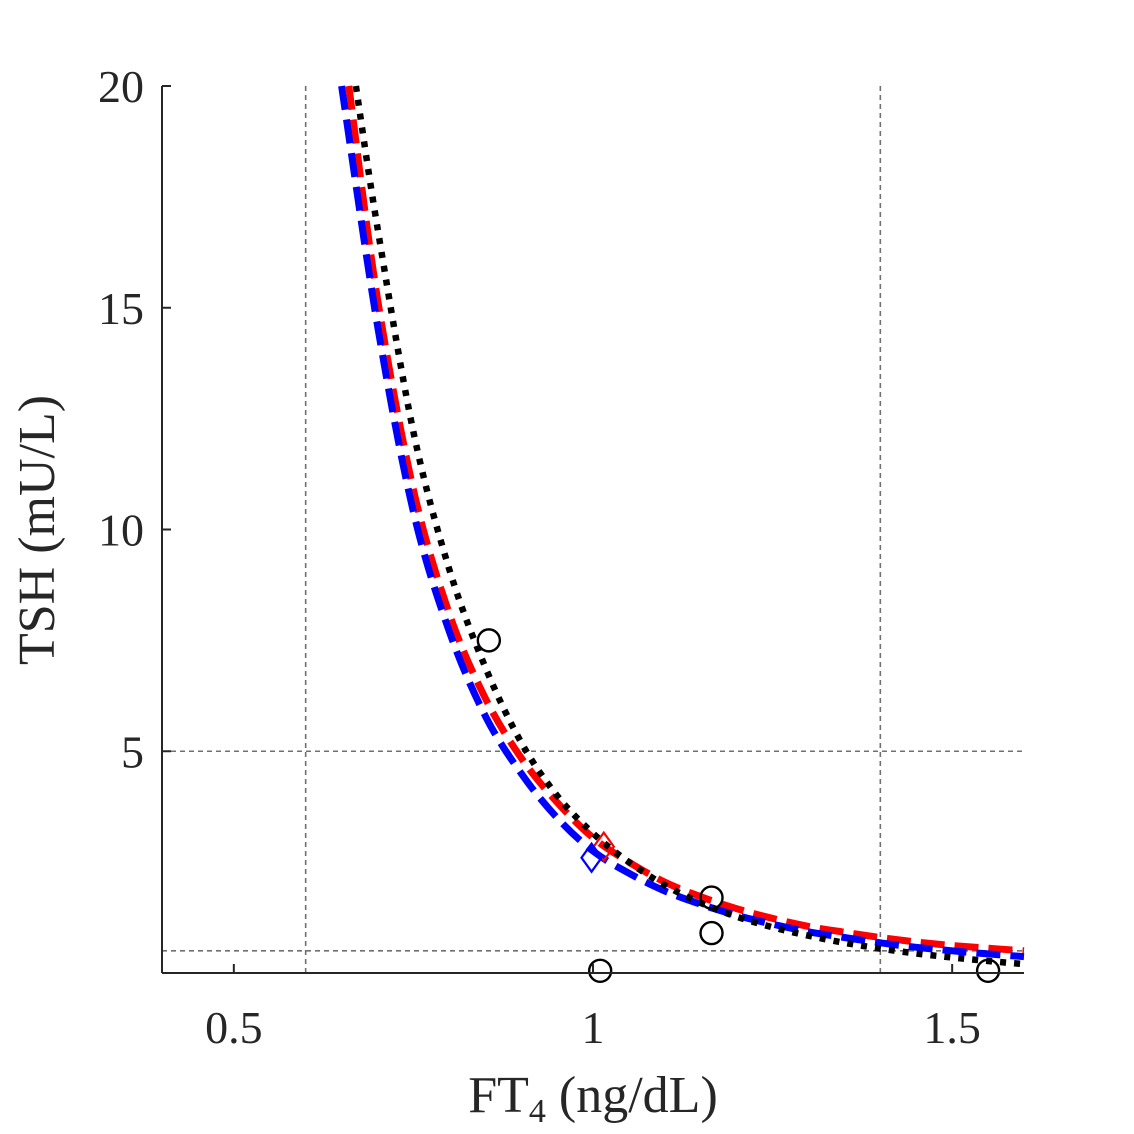 The width and height of the screenshot is (1134, 1134). Describe the element at coordinates (604, 846) in the screenshot. I see `red-setpoint` at that location.